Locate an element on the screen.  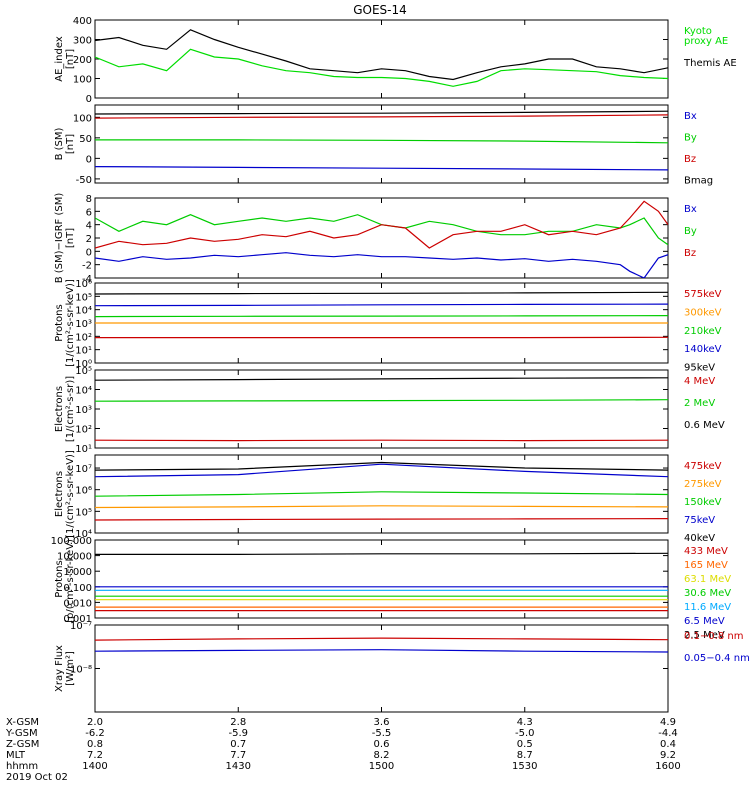
y-tick-label: 10⁶ is located at coordinates (83, 491).